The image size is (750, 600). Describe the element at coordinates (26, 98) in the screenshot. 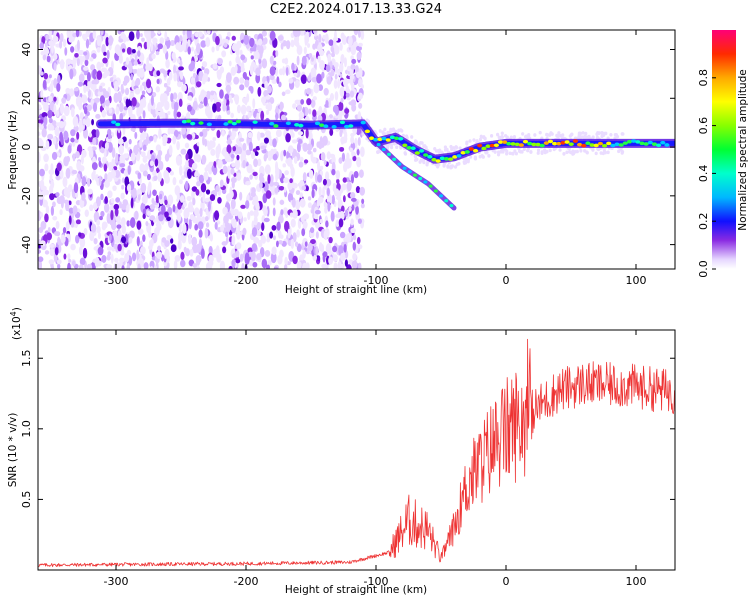

I see `spectrogram-y-tick-label: 20` at that location.